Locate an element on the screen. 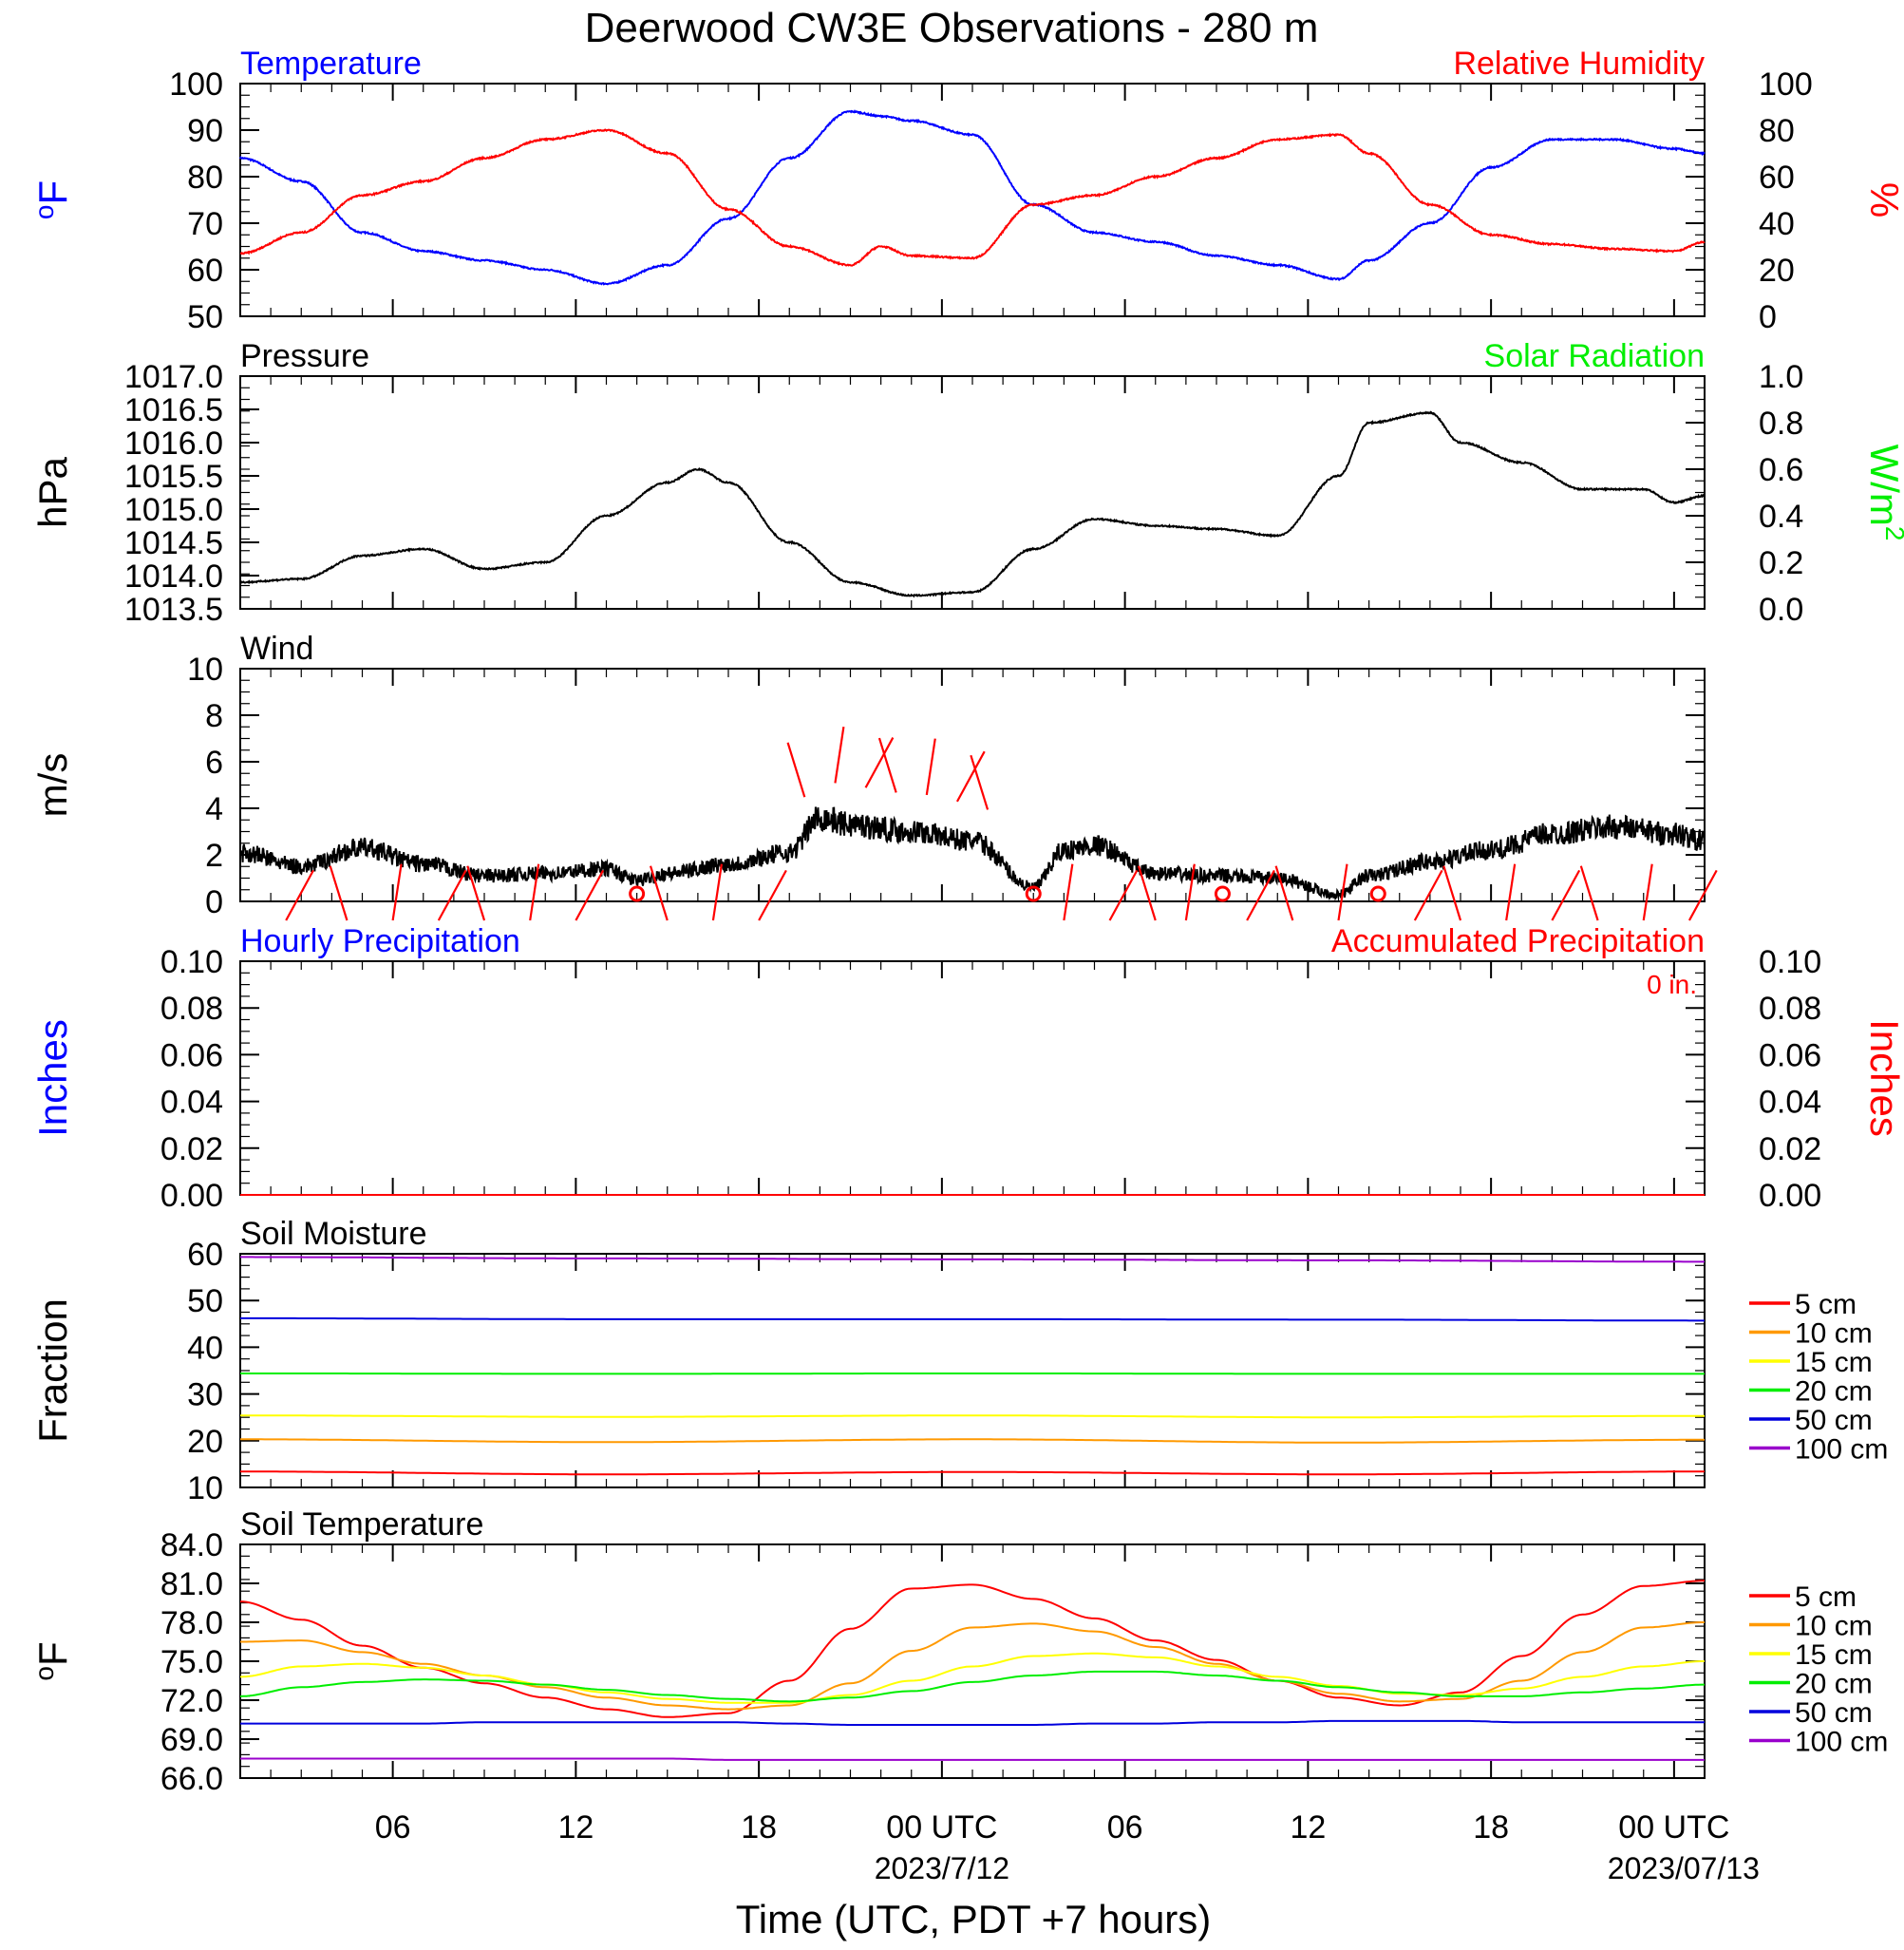  y-tick-label-left: 1016.5 is located at coordinates (173, 410).